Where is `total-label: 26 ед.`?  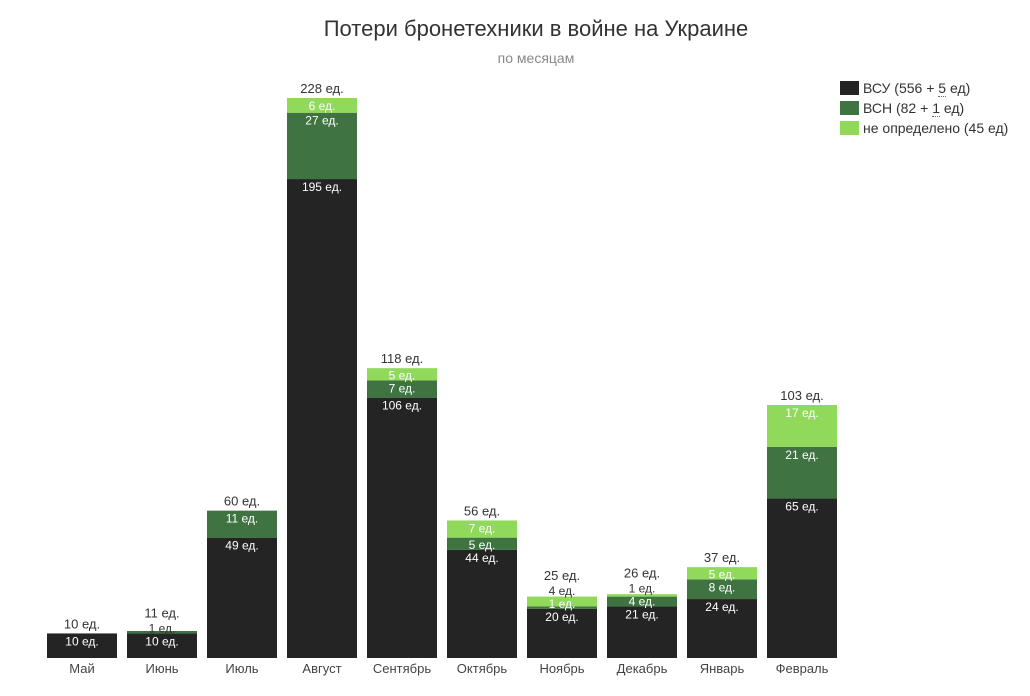 total-label: 26 ед. is located at coordinates (642, 572).